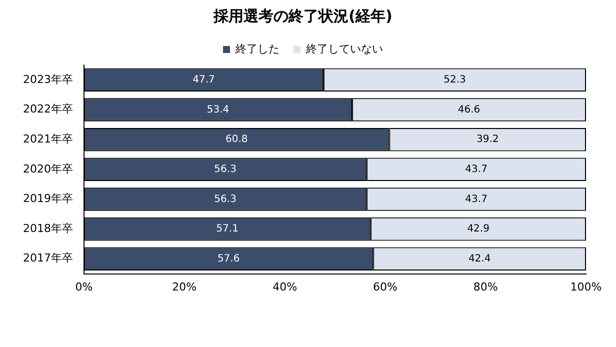  Describe the element at coordinates (487, 140) in the screenshot. I see `data-label: 39.2` at that location.